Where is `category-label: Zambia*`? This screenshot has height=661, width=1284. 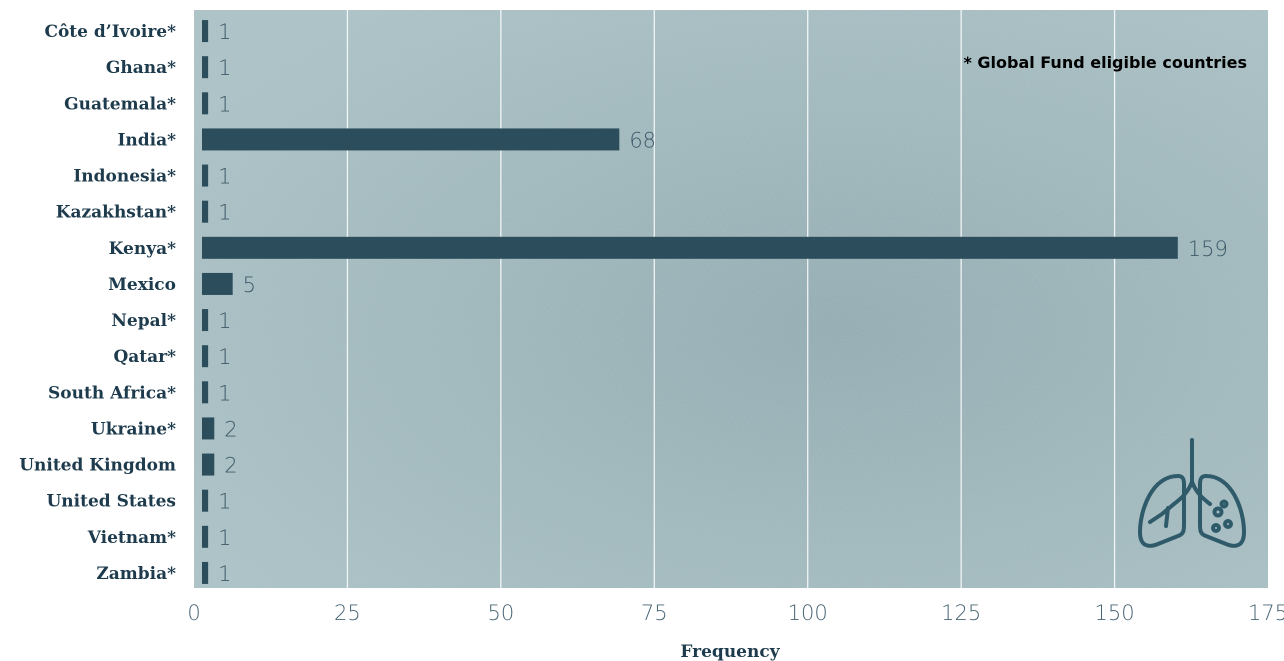
category-label: Zambia* is located at coordinates (136, 574).